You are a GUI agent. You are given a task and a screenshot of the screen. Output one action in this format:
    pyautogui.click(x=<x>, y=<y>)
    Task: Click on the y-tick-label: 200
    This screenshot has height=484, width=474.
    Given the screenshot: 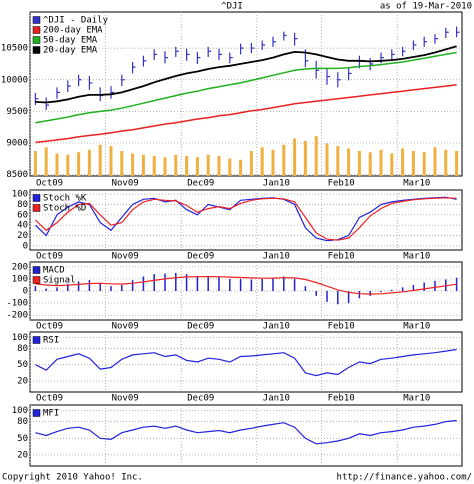 What is the action you would take?
    pyautogui.click(x=20, y=267)
    